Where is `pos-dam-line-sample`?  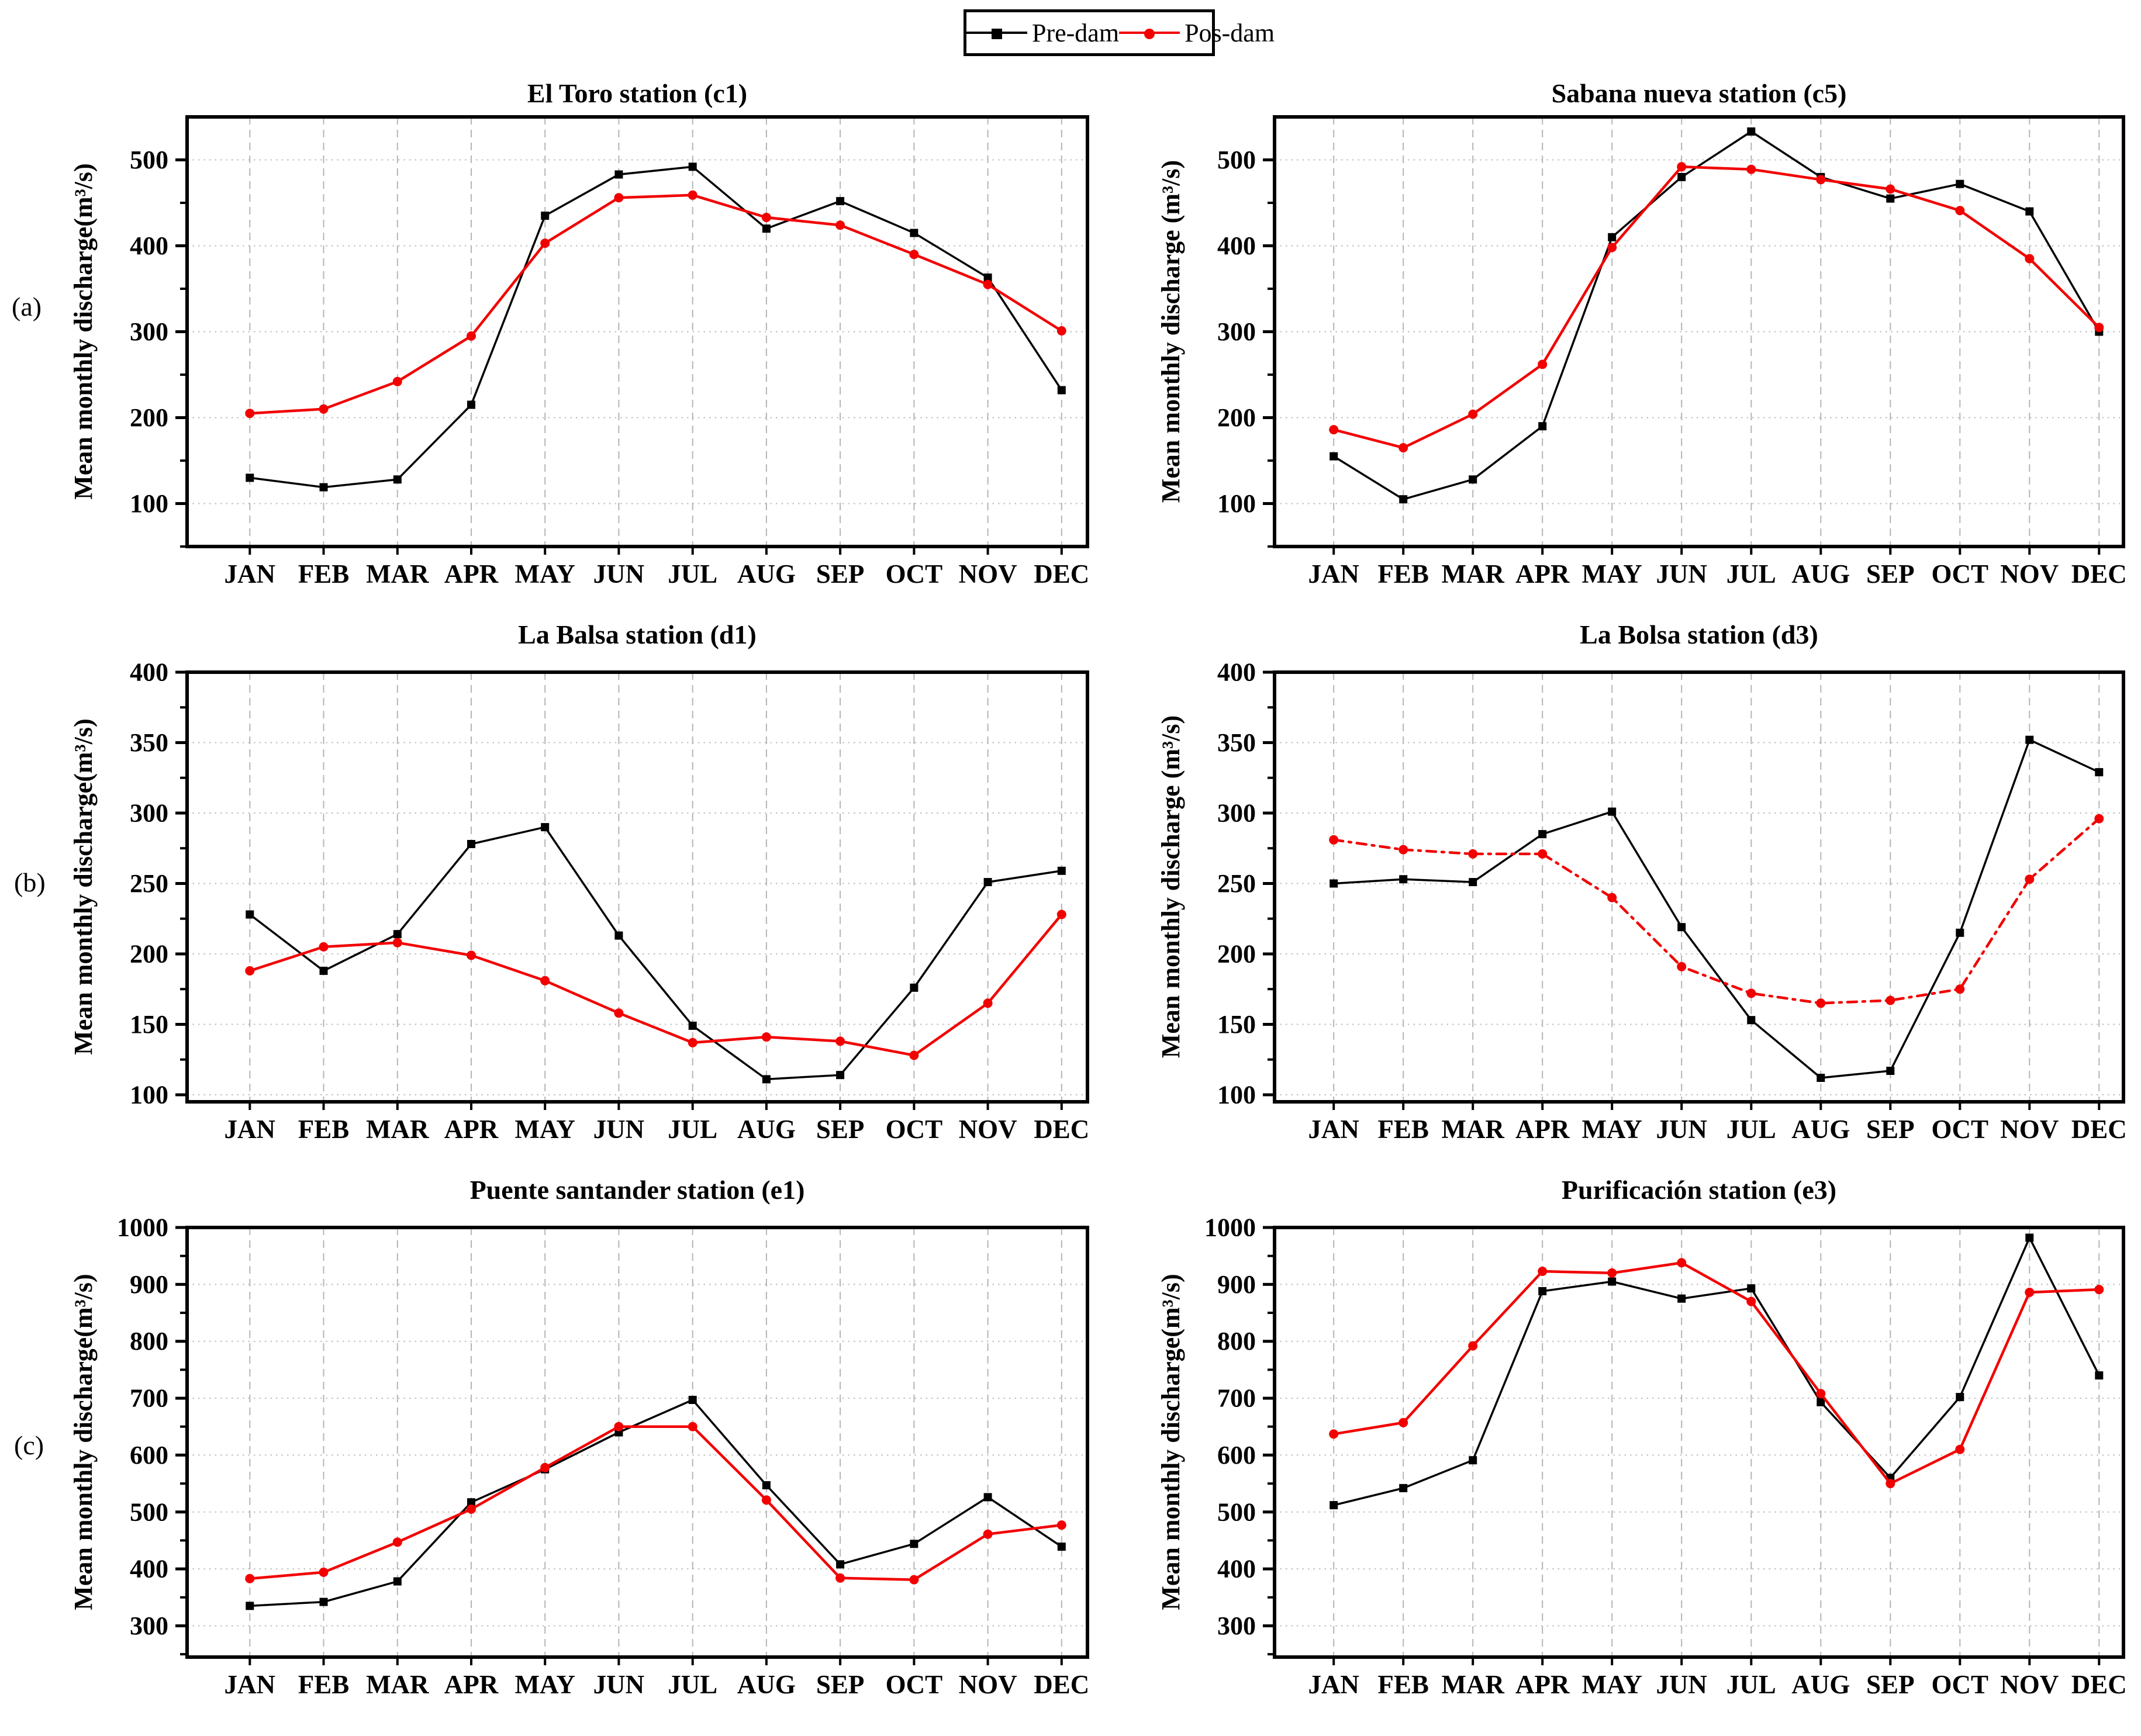
pos-dam-line-sample is located at coordinates (1149, 34).